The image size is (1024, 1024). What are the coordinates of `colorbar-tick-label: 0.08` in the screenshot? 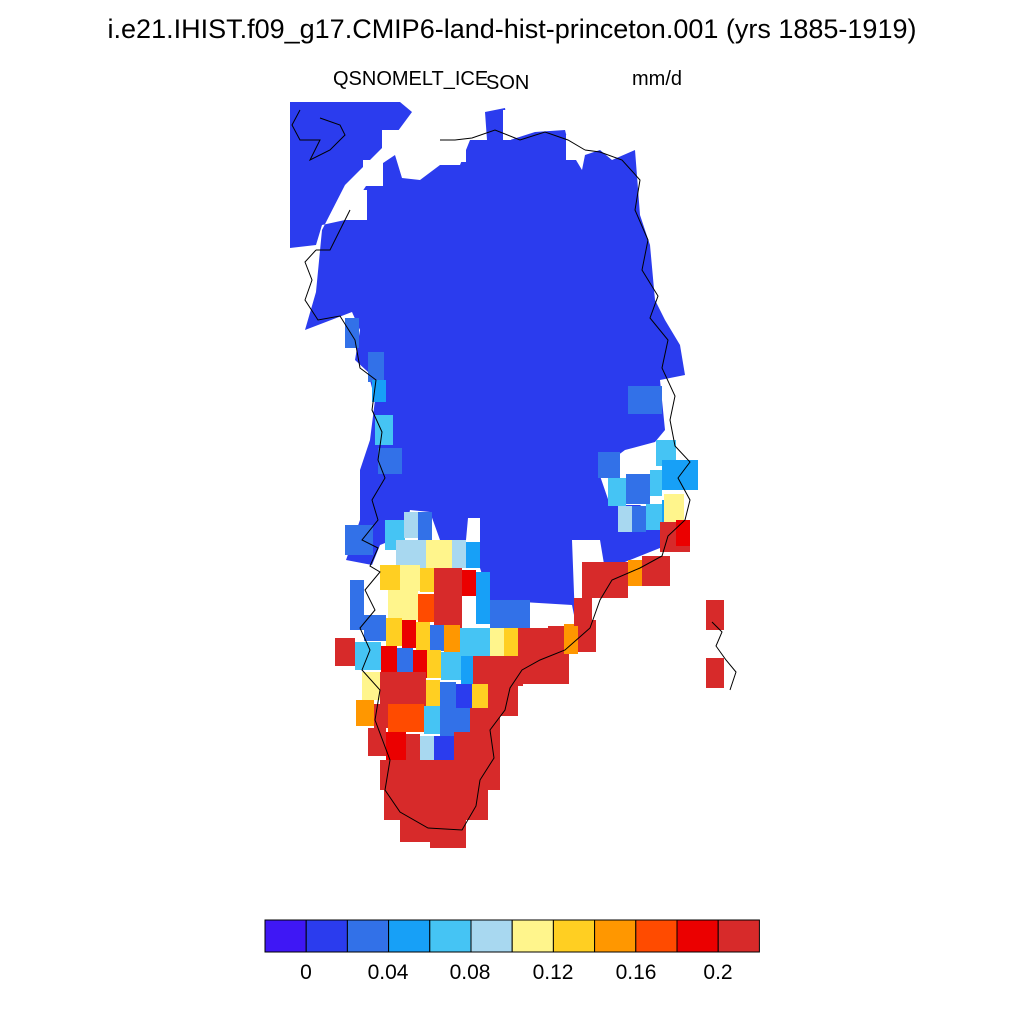 It's located at (470, 972).